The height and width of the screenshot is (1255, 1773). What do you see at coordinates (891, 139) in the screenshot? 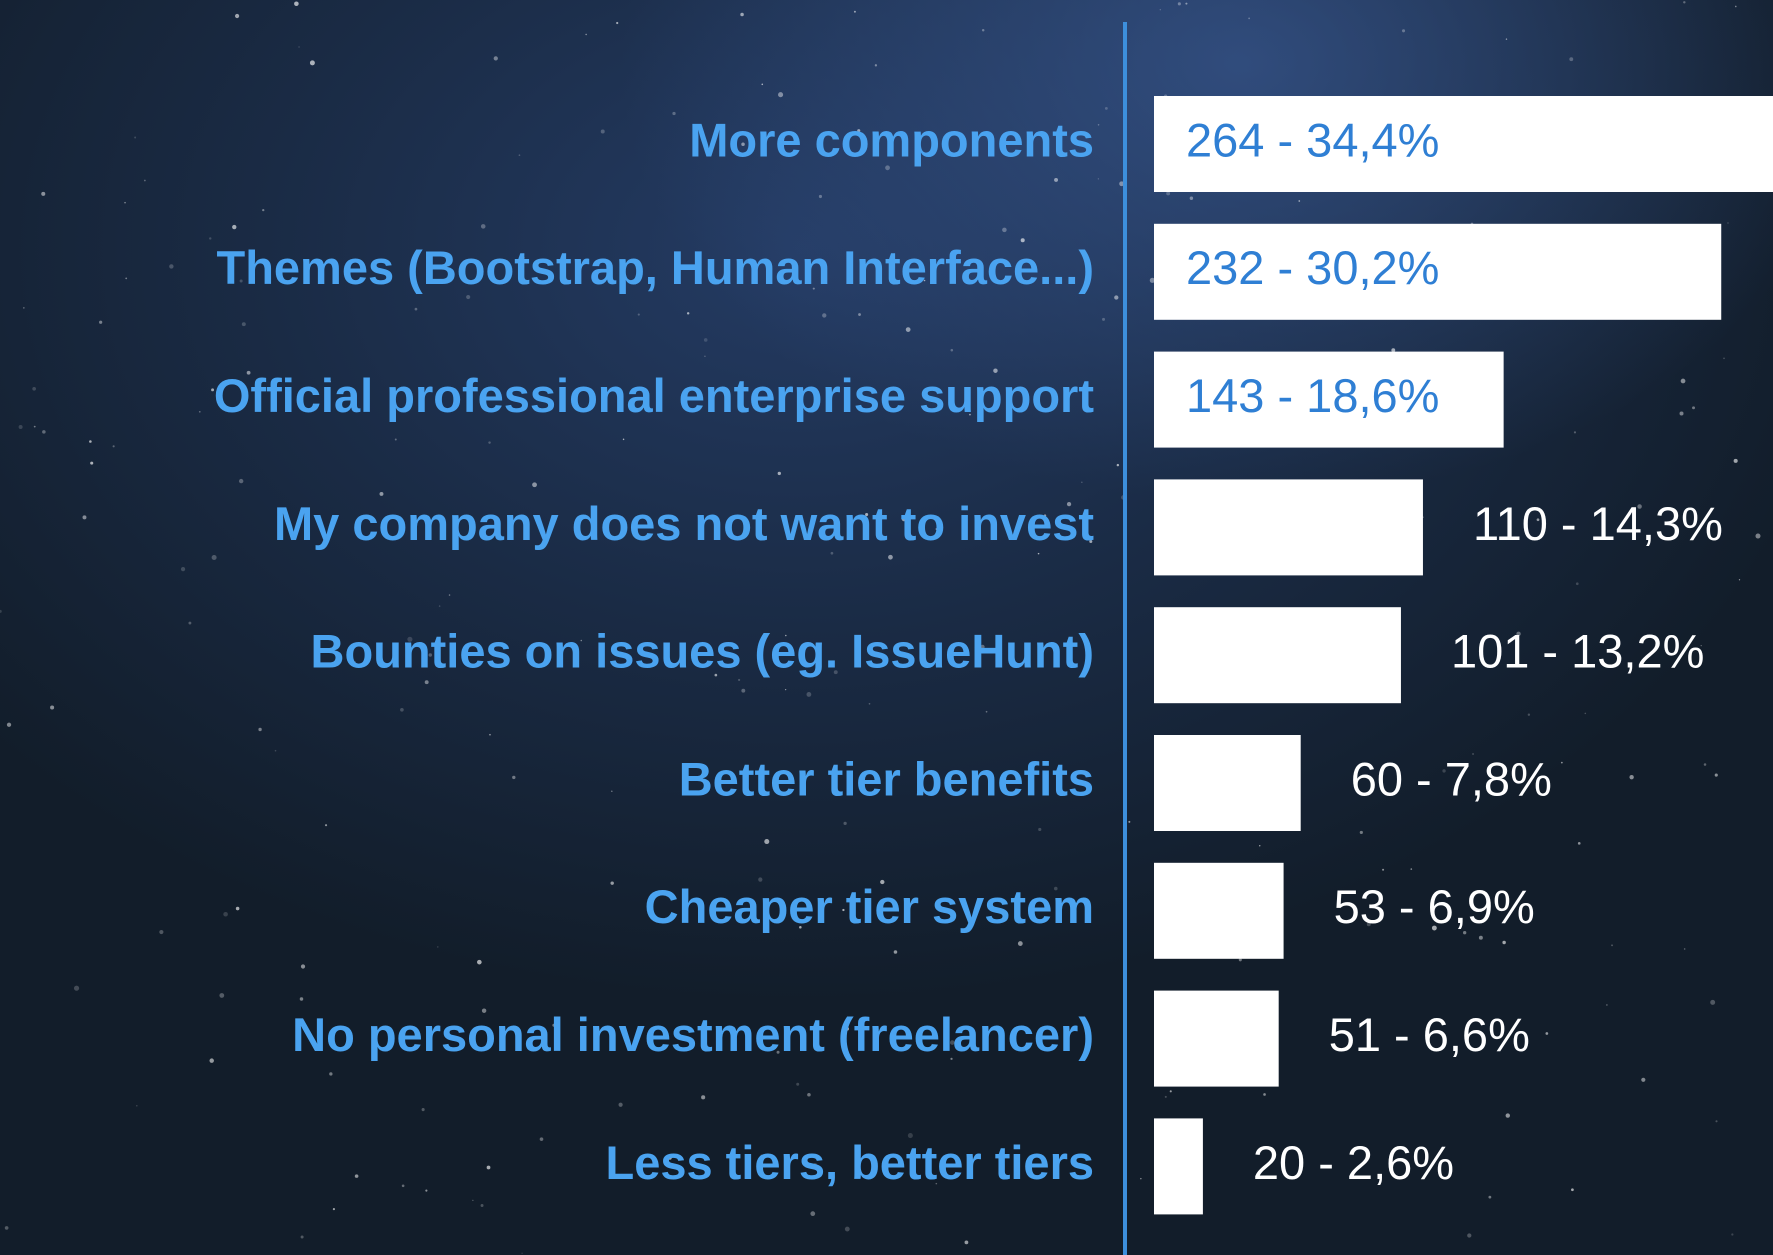
I see `category-label: More components` at bounding box center [891, 139].